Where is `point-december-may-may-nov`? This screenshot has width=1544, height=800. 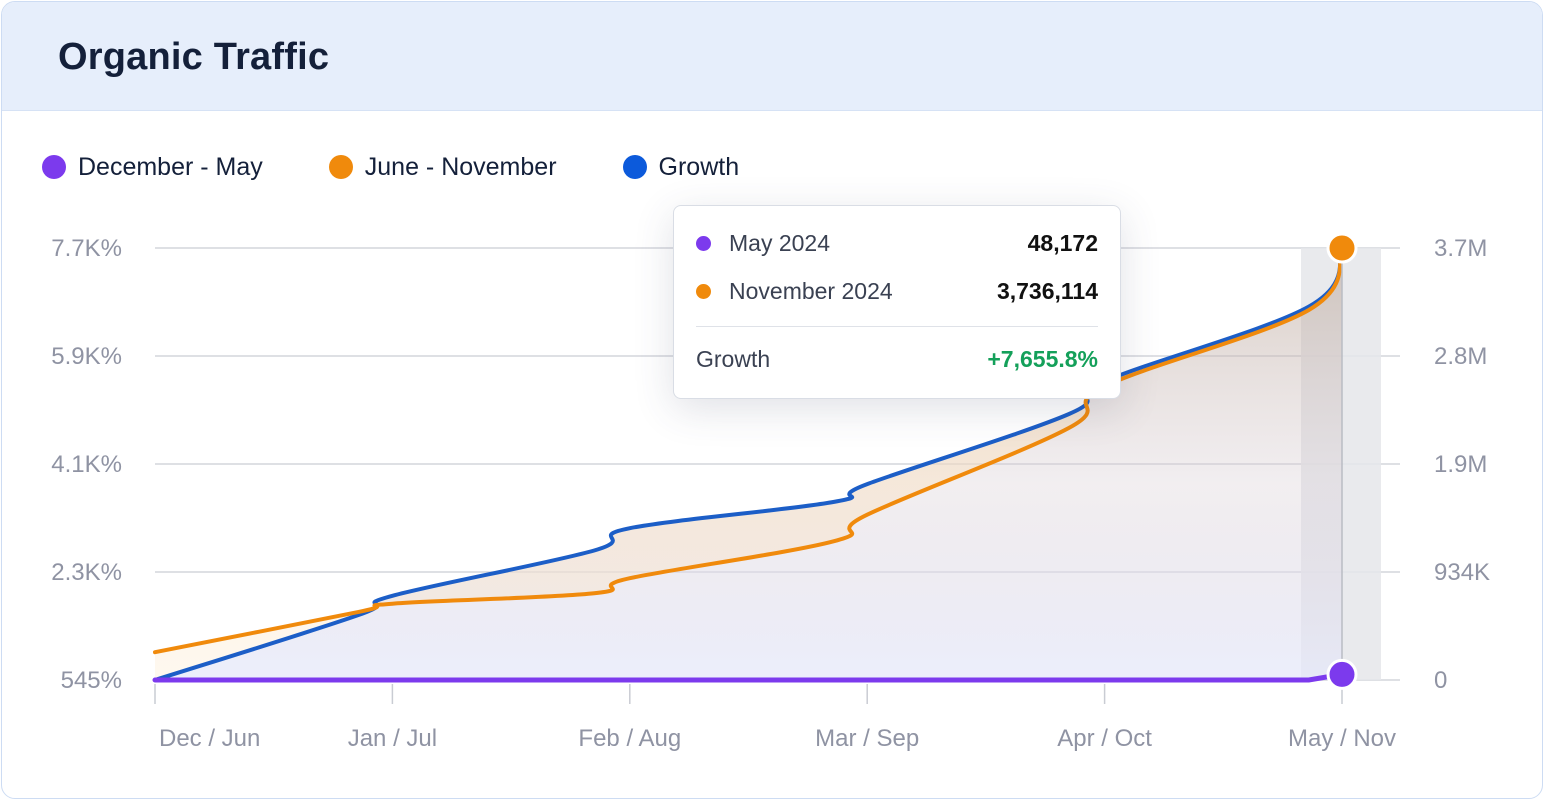
point-december-may-may-nov is located at coordinates (1342, 674).